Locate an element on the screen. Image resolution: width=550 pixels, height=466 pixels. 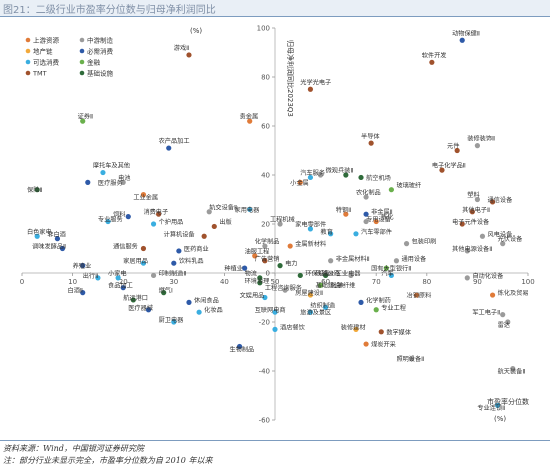
data-label: 印制制造Ⅱ is located at coordinates (173, 273).